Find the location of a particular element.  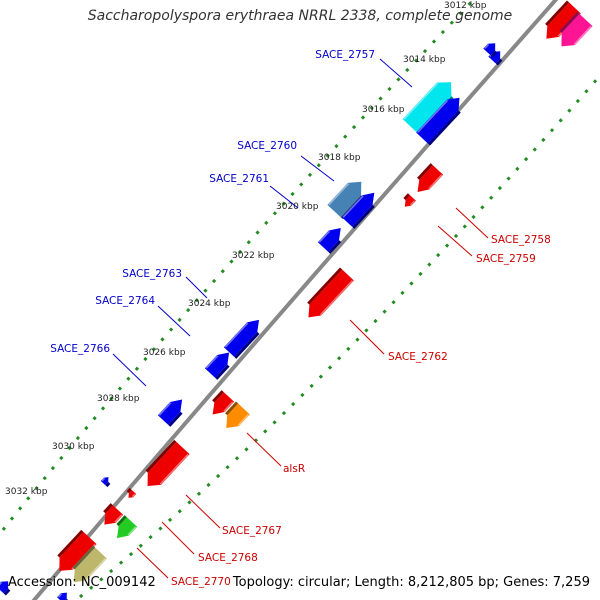

gene-label-SACE_2760: SACE_2760 is located at coordinates (267, 146).